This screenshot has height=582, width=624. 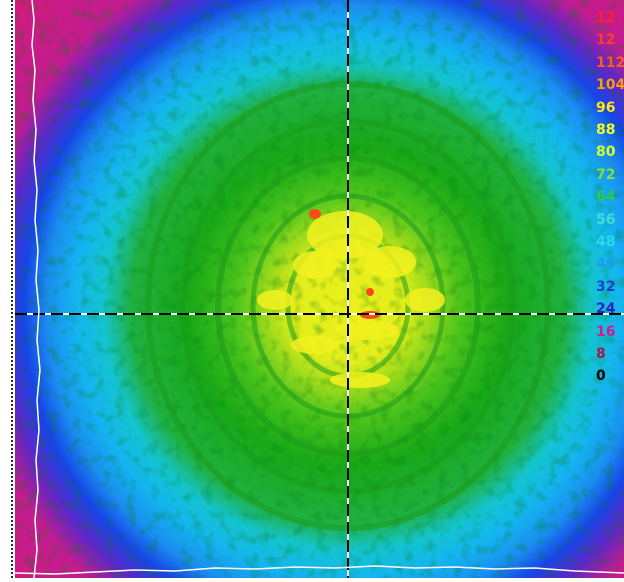 What do you see at coordinates (319, 570) in the screenshot?
I see `horizontal-profile-trace` at bounding box center [319, 570].